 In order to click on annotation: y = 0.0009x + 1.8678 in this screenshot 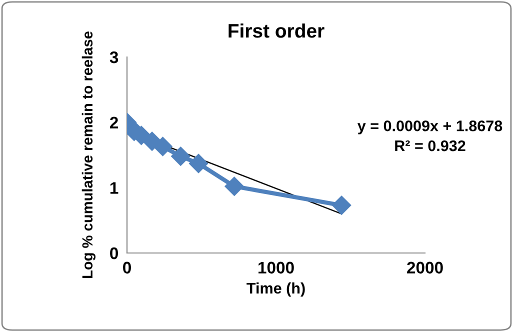, I will do `click(429, 127)`.